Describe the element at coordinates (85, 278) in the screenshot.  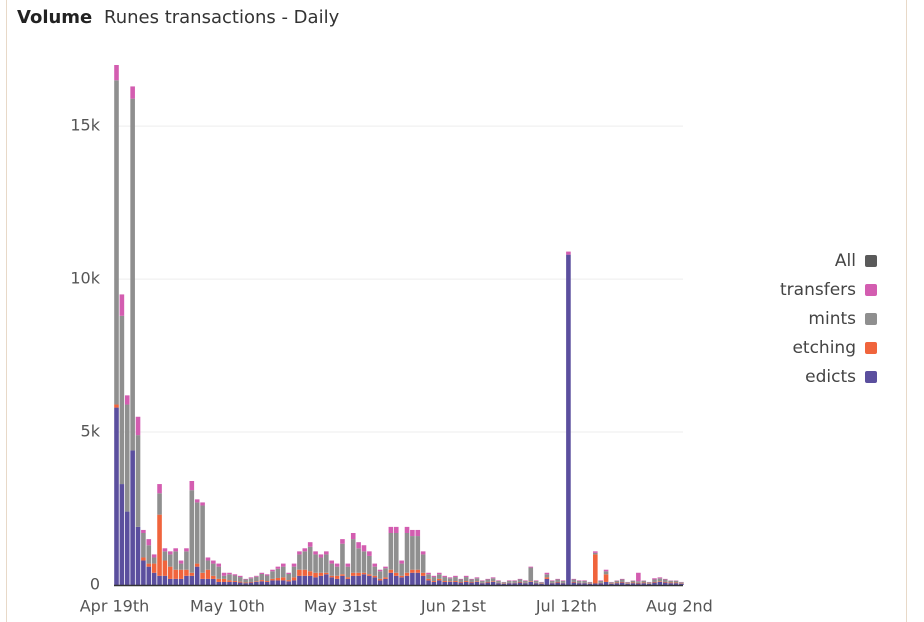
I see `y-tick-label: 10k` at that location.